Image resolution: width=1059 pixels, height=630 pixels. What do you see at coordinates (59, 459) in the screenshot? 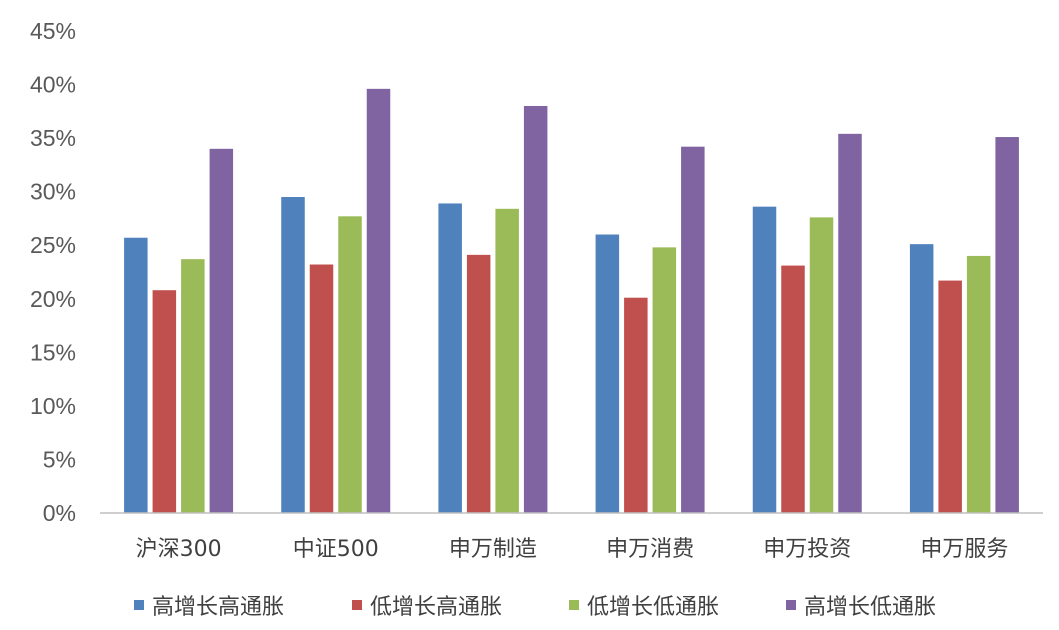
I see `y-tick-label: 5%` at bounding box center [59, 459].